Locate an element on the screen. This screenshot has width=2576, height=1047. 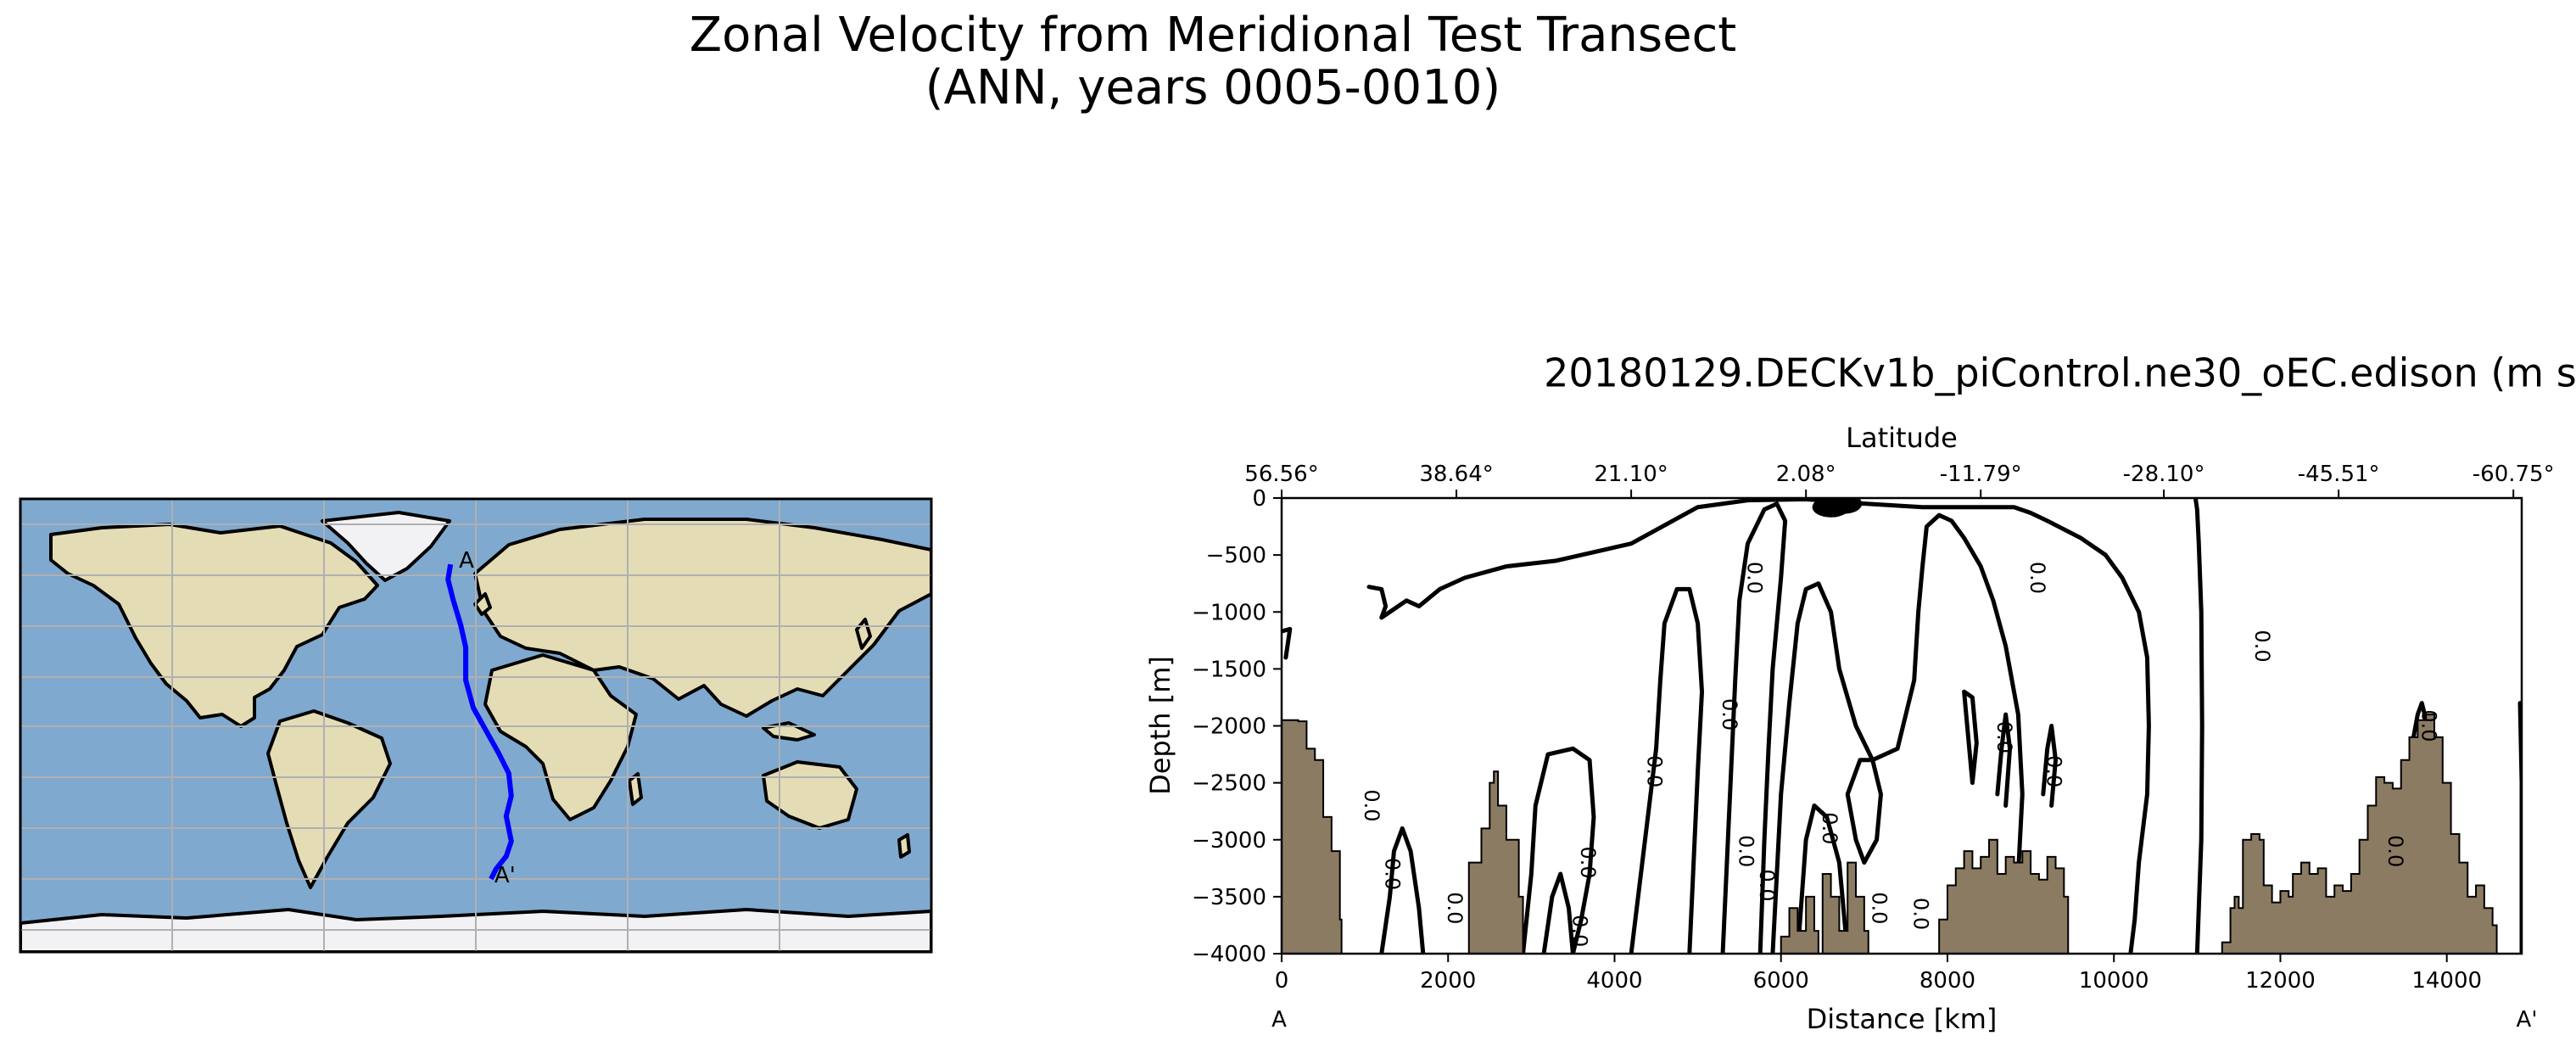
x-tick-label: 8000 is located at coordinates (1947, 981).